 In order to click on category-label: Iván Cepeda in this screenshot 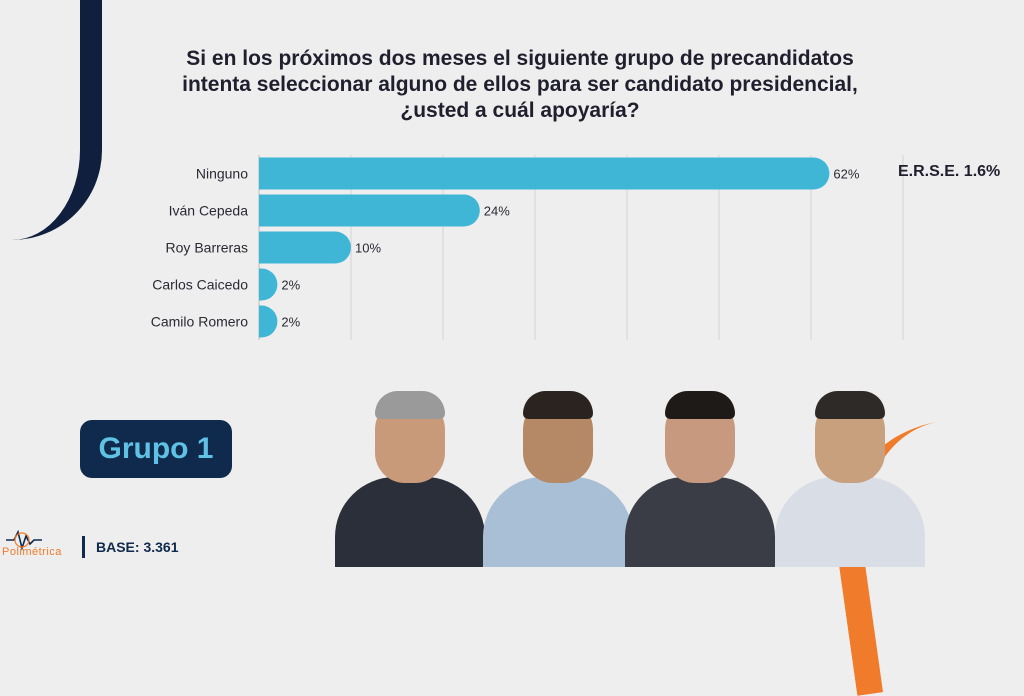, I will do `click(209, 211)`.